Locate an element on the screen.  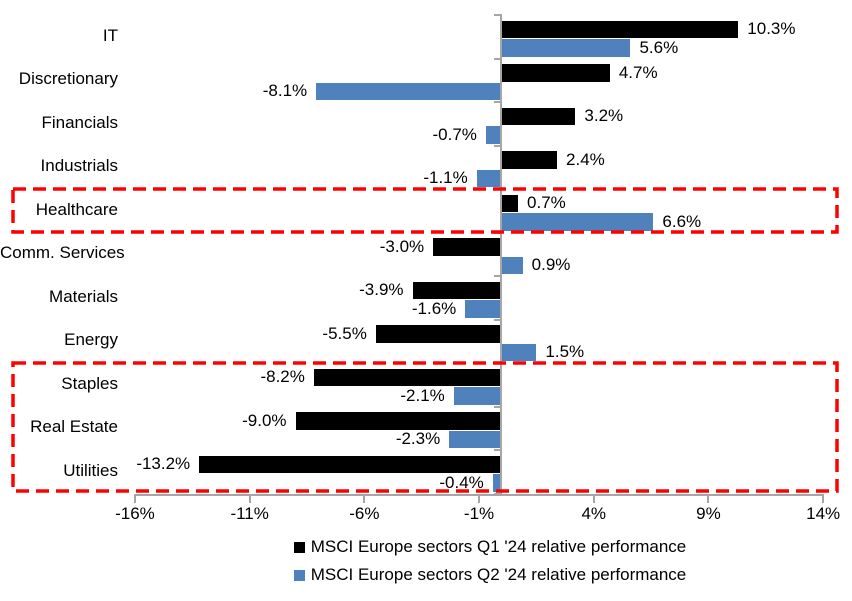
value-label: 4.7% is located at coordinates (638, 72).